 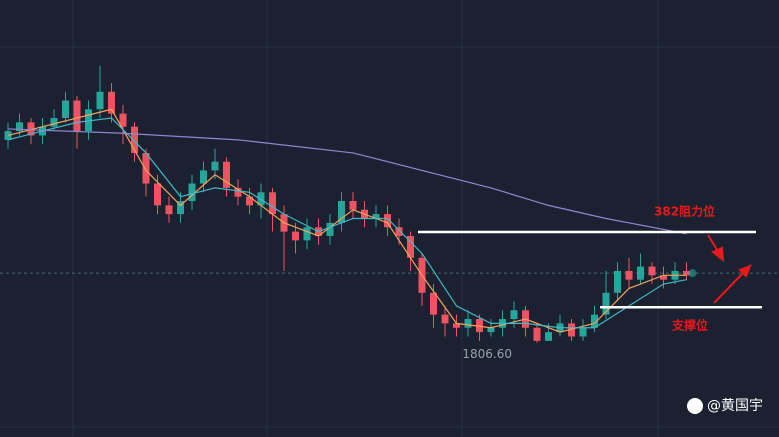 I want to click on arrows, so click(x=729, y=269).